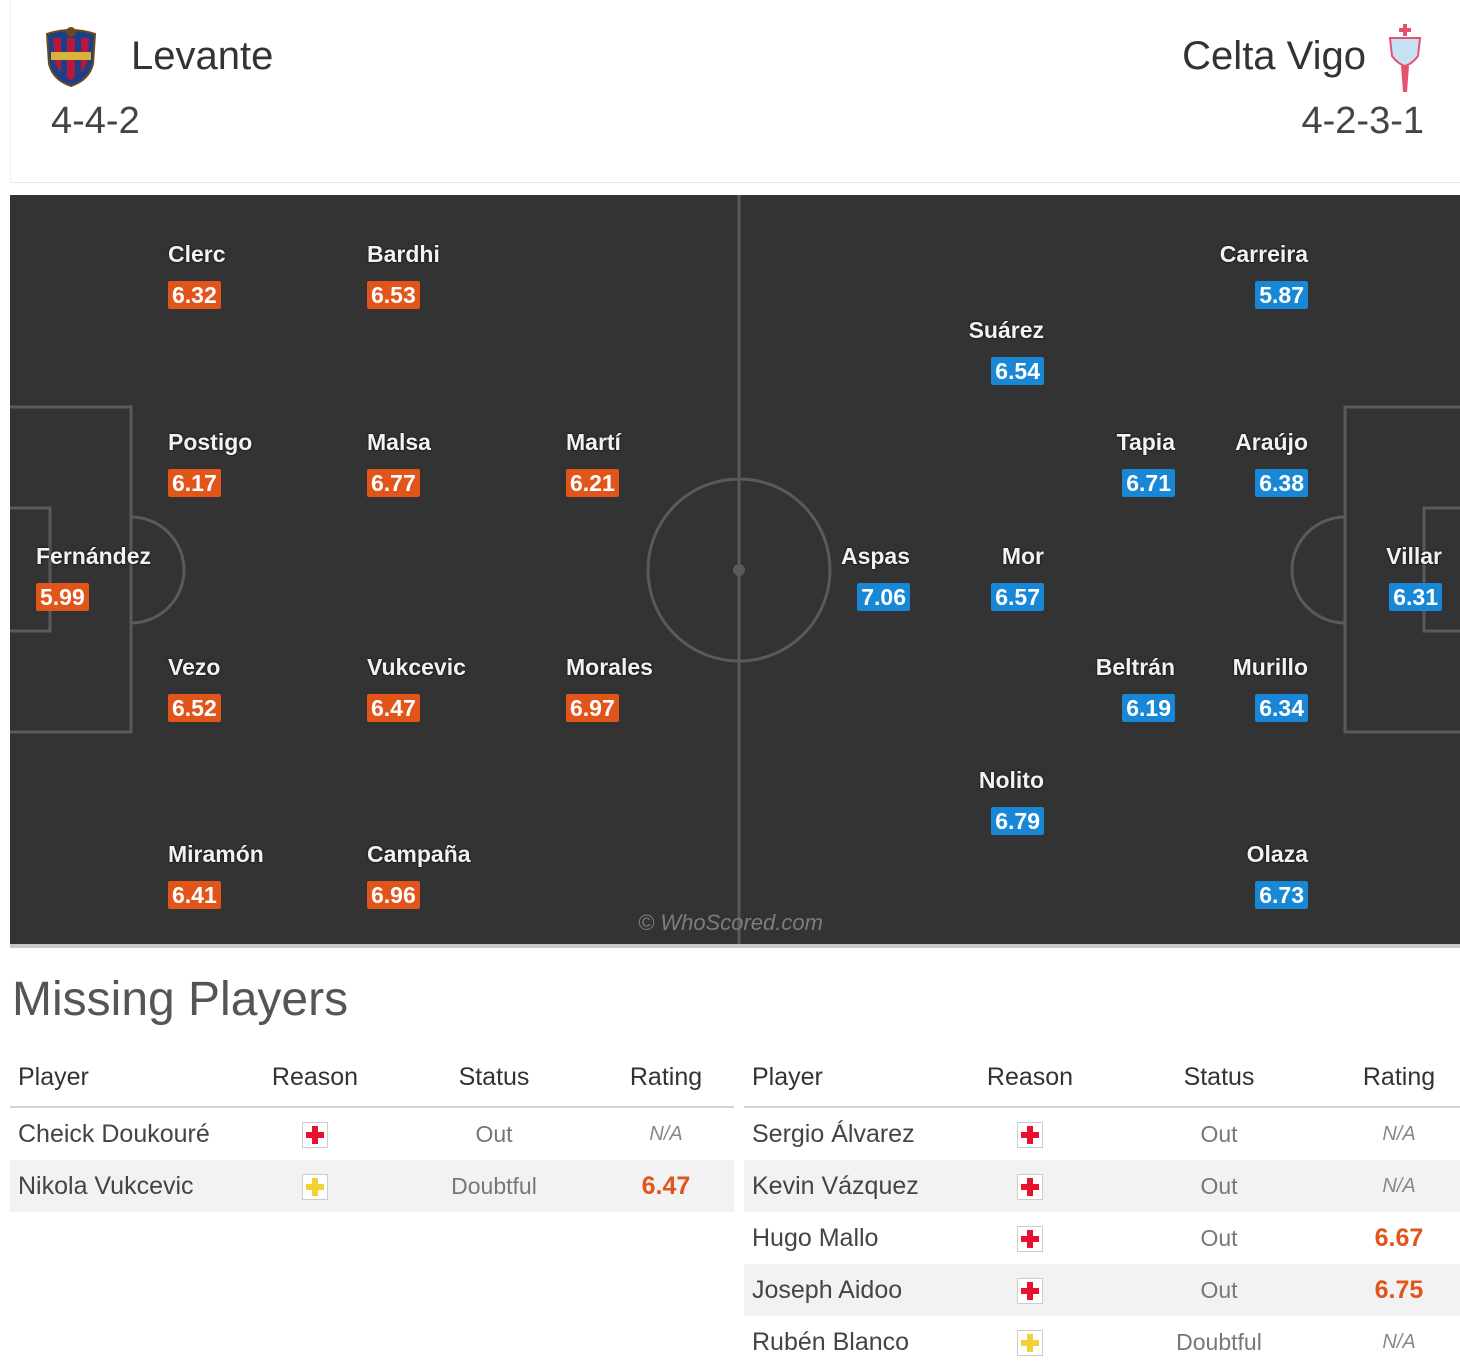 The image size is (1460, 1368). What do you see at coordinates (852, 1186) in the screenshot?
I see `missing-player-name: Kevin Vázquez` at bounding box center [852, 1186].